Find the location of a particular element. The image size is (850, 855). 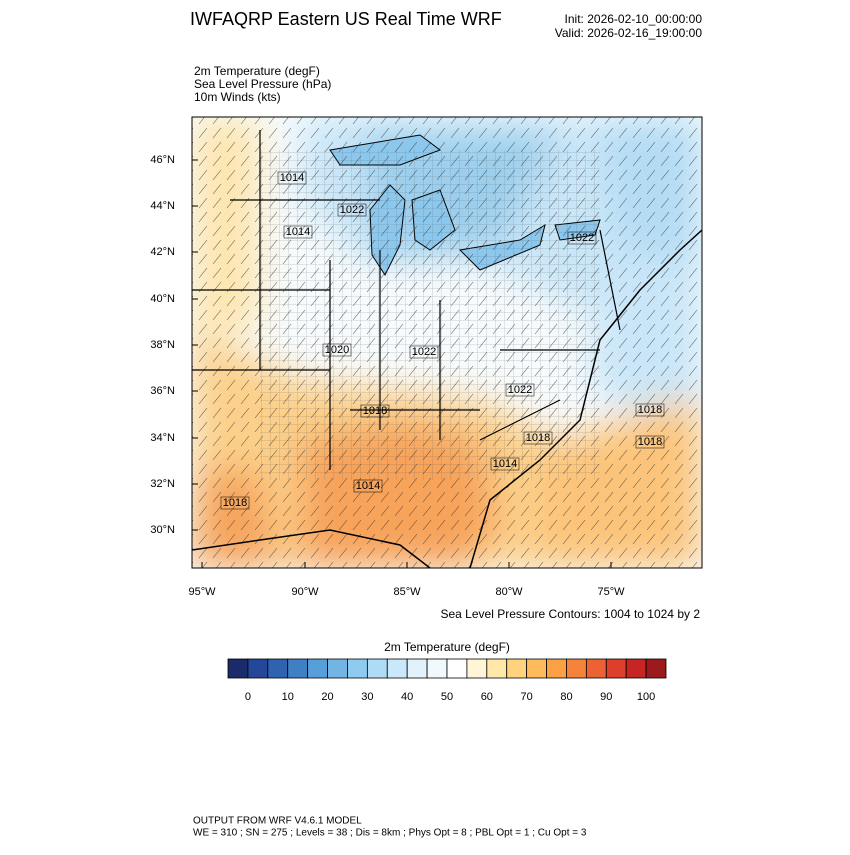

lon-label: 75°W is located at coordinates (611, 592).